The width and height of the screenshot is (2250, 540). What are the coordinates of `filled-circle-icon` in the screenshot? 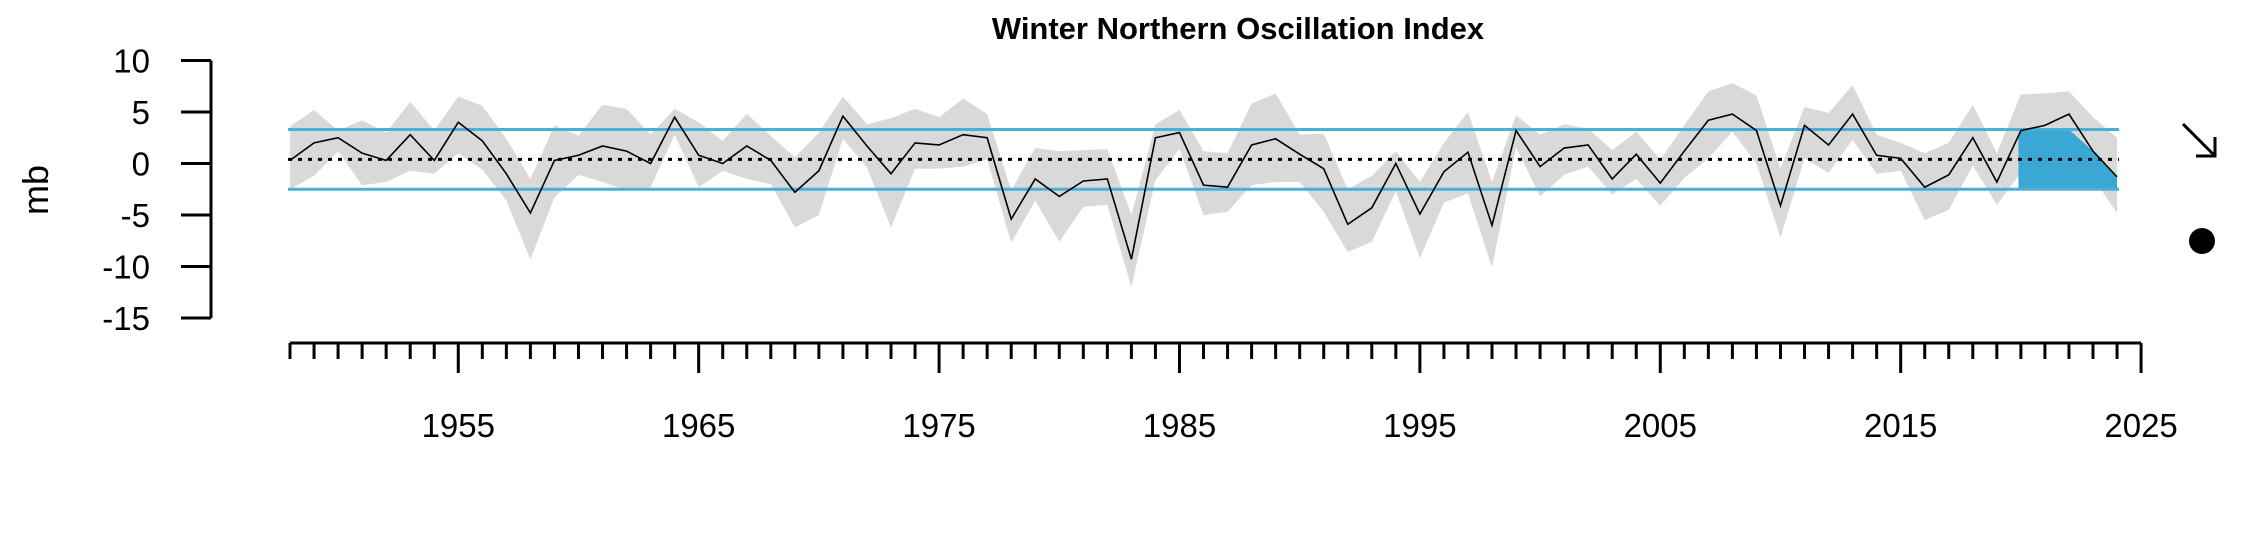 It's located at (2202, 241).